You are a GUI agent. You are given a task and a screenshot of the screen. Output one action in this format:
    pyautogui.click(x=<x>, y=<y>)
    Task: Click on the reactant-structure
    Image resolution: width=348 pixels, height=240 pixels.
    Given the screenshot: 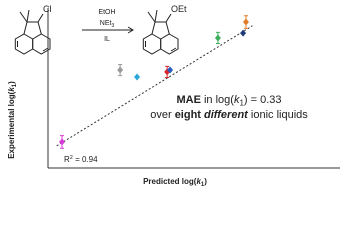 What is the action you would take?
    pyautogui.click(x=32, y=32)
    